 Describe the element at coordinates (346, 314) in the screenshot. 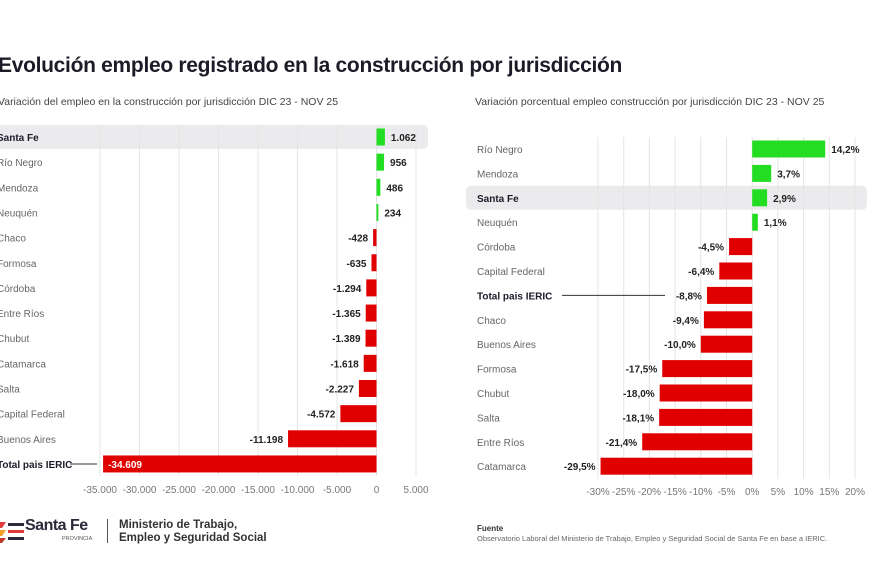

I see `value-label: -1.365` at that location.